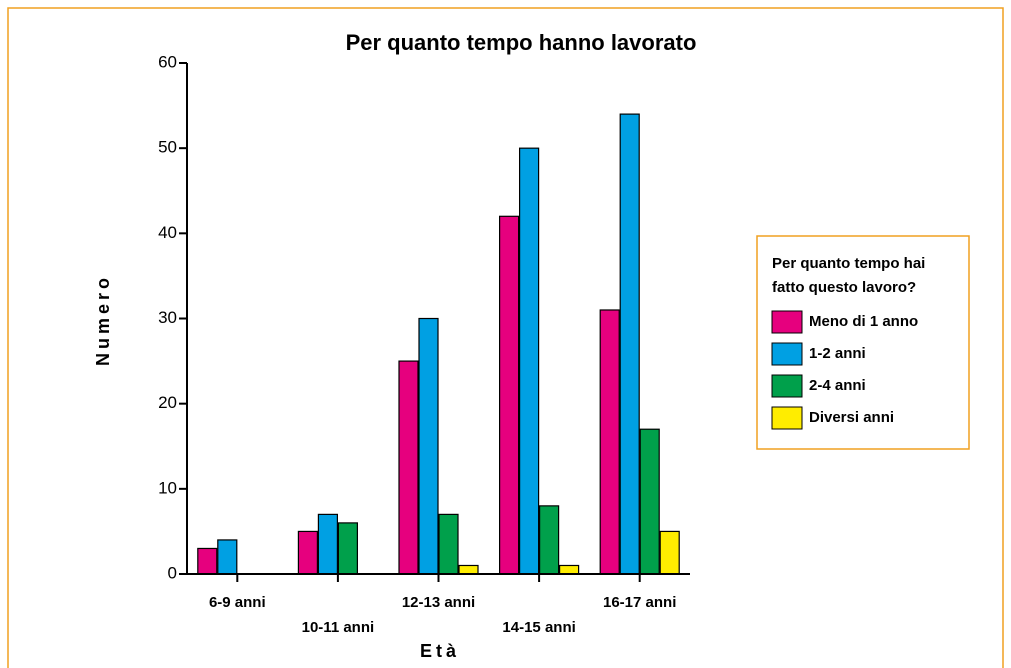 This screenshot has width=1011, height=668. What do you see at coordinates (848, 263) in the screenshot?
I see `legend-title: Per quanto tempo hai` at bounding box center [848, 263].